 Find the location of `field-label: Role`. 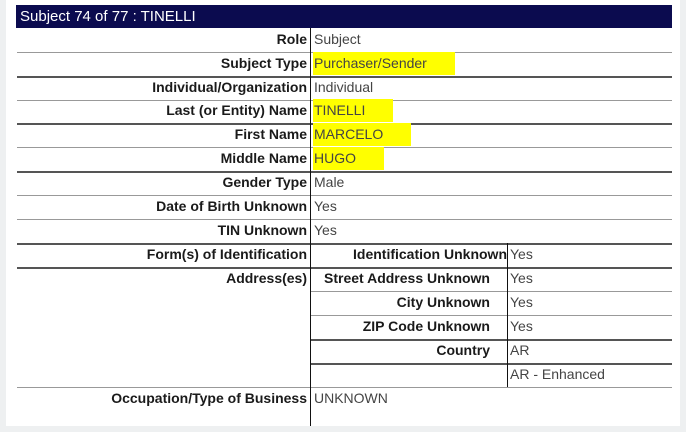

field-label: Role is located at coordinates (291, 39).